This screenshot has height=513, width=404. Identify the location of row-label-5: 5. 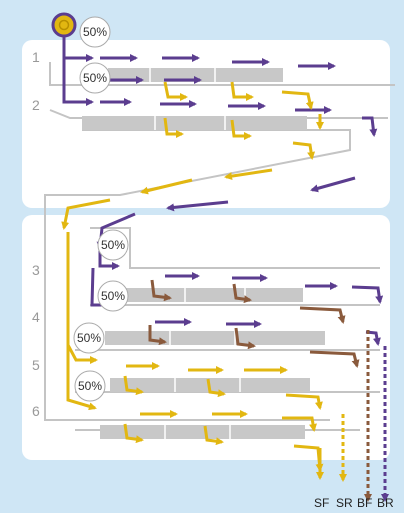
(36, 365).